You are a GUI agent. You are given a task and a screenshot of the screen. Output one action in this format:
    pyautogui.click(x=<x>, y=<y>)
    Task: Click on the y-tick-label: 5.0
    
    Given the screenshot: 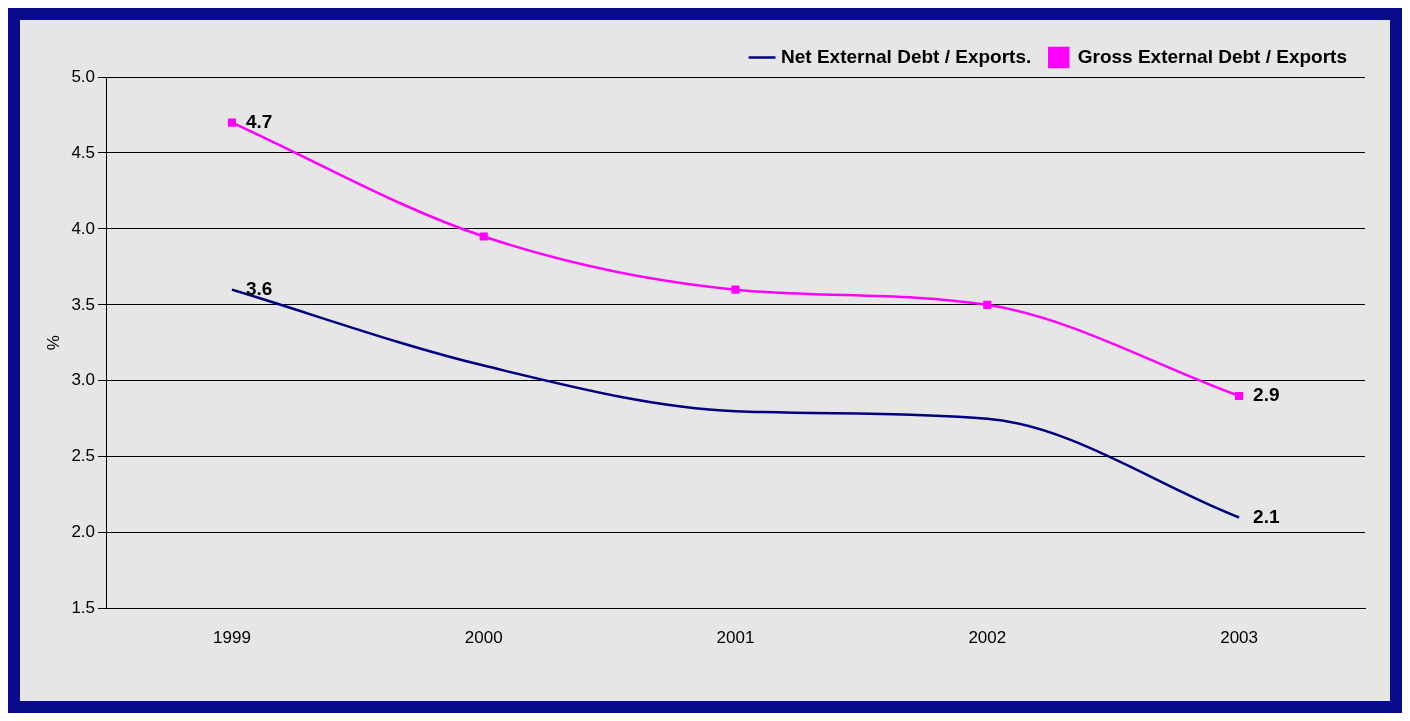 What is the action you would take?
    pyautogui.click(x=83, y=76)
    